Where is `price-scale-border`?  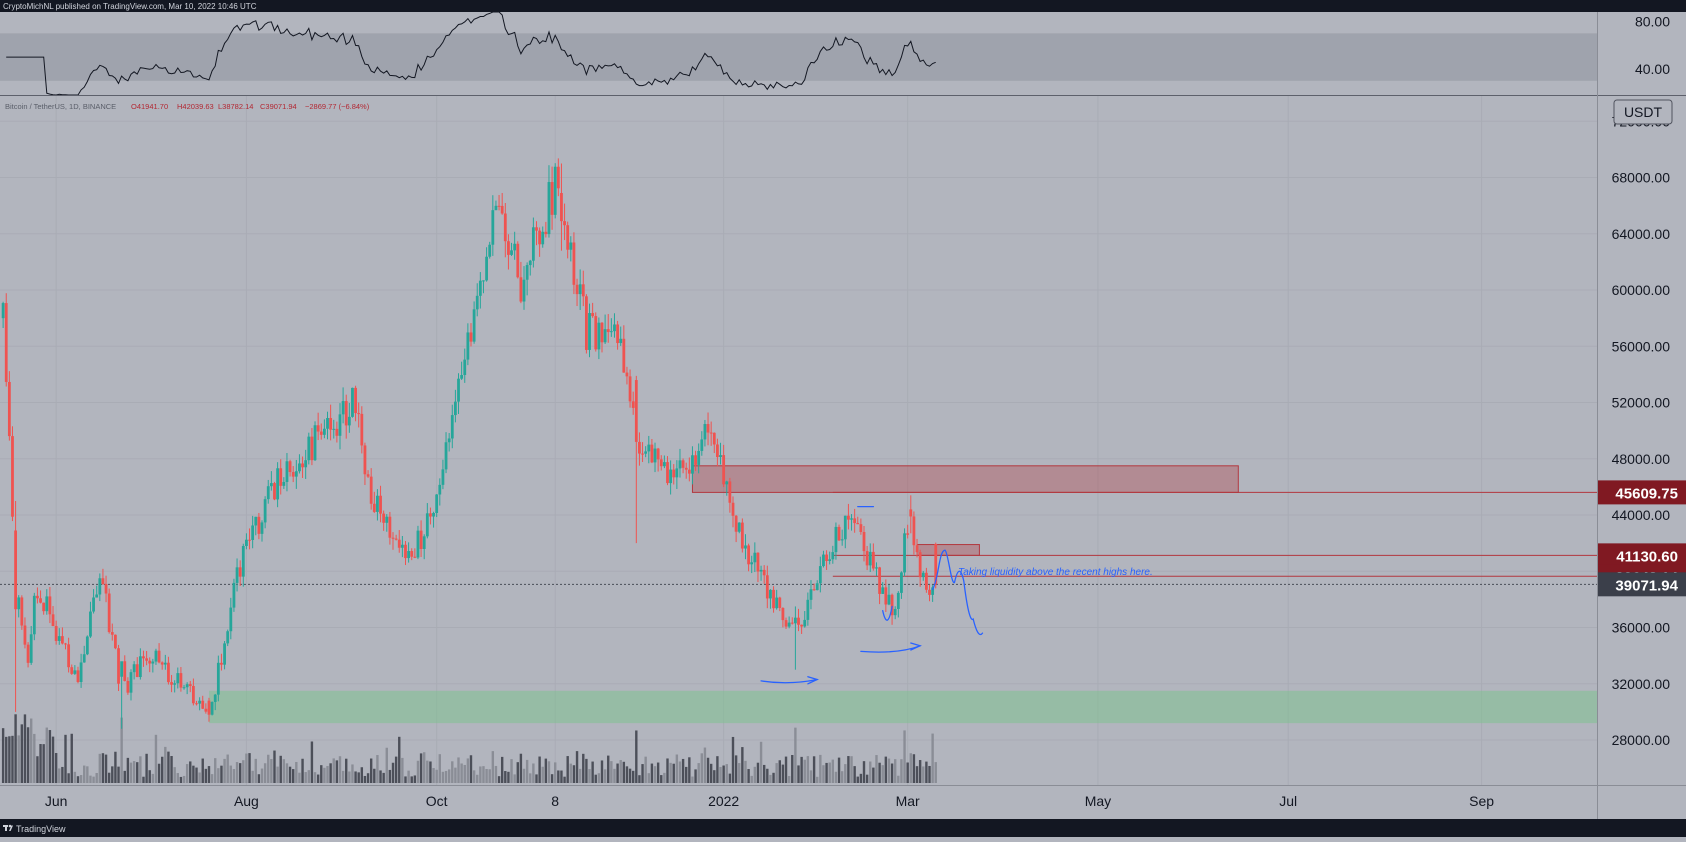
price-scale-border is located at coordinates (1597, 415).